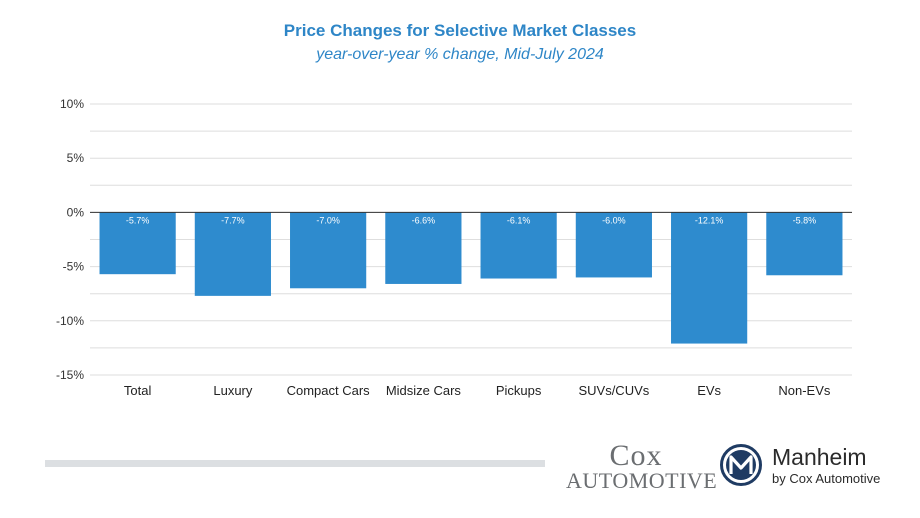 The image size is (920, 518). Describe the element at coordinates (233, 220) in the screenshot. I see `bar-data-label: -7.7%` at that location.